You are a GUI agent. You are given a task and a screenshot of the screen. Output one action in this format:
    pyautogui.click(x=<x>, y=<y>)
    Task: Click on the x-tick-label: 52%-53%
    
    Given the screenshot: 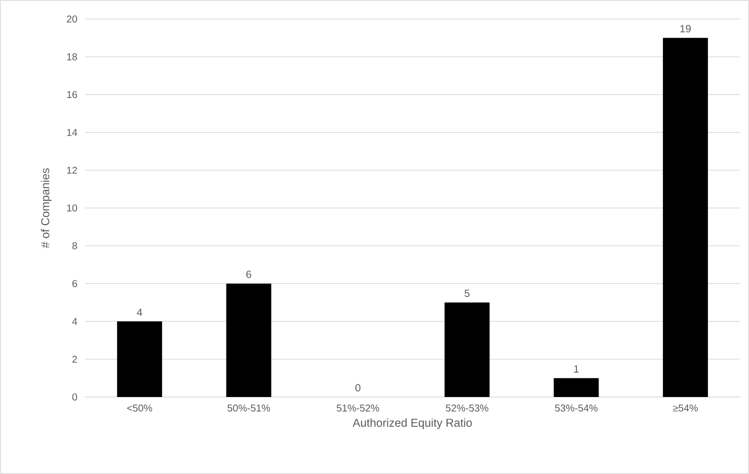 What is the action you would take?
    pyautogui.click(x=467, y=408)
    